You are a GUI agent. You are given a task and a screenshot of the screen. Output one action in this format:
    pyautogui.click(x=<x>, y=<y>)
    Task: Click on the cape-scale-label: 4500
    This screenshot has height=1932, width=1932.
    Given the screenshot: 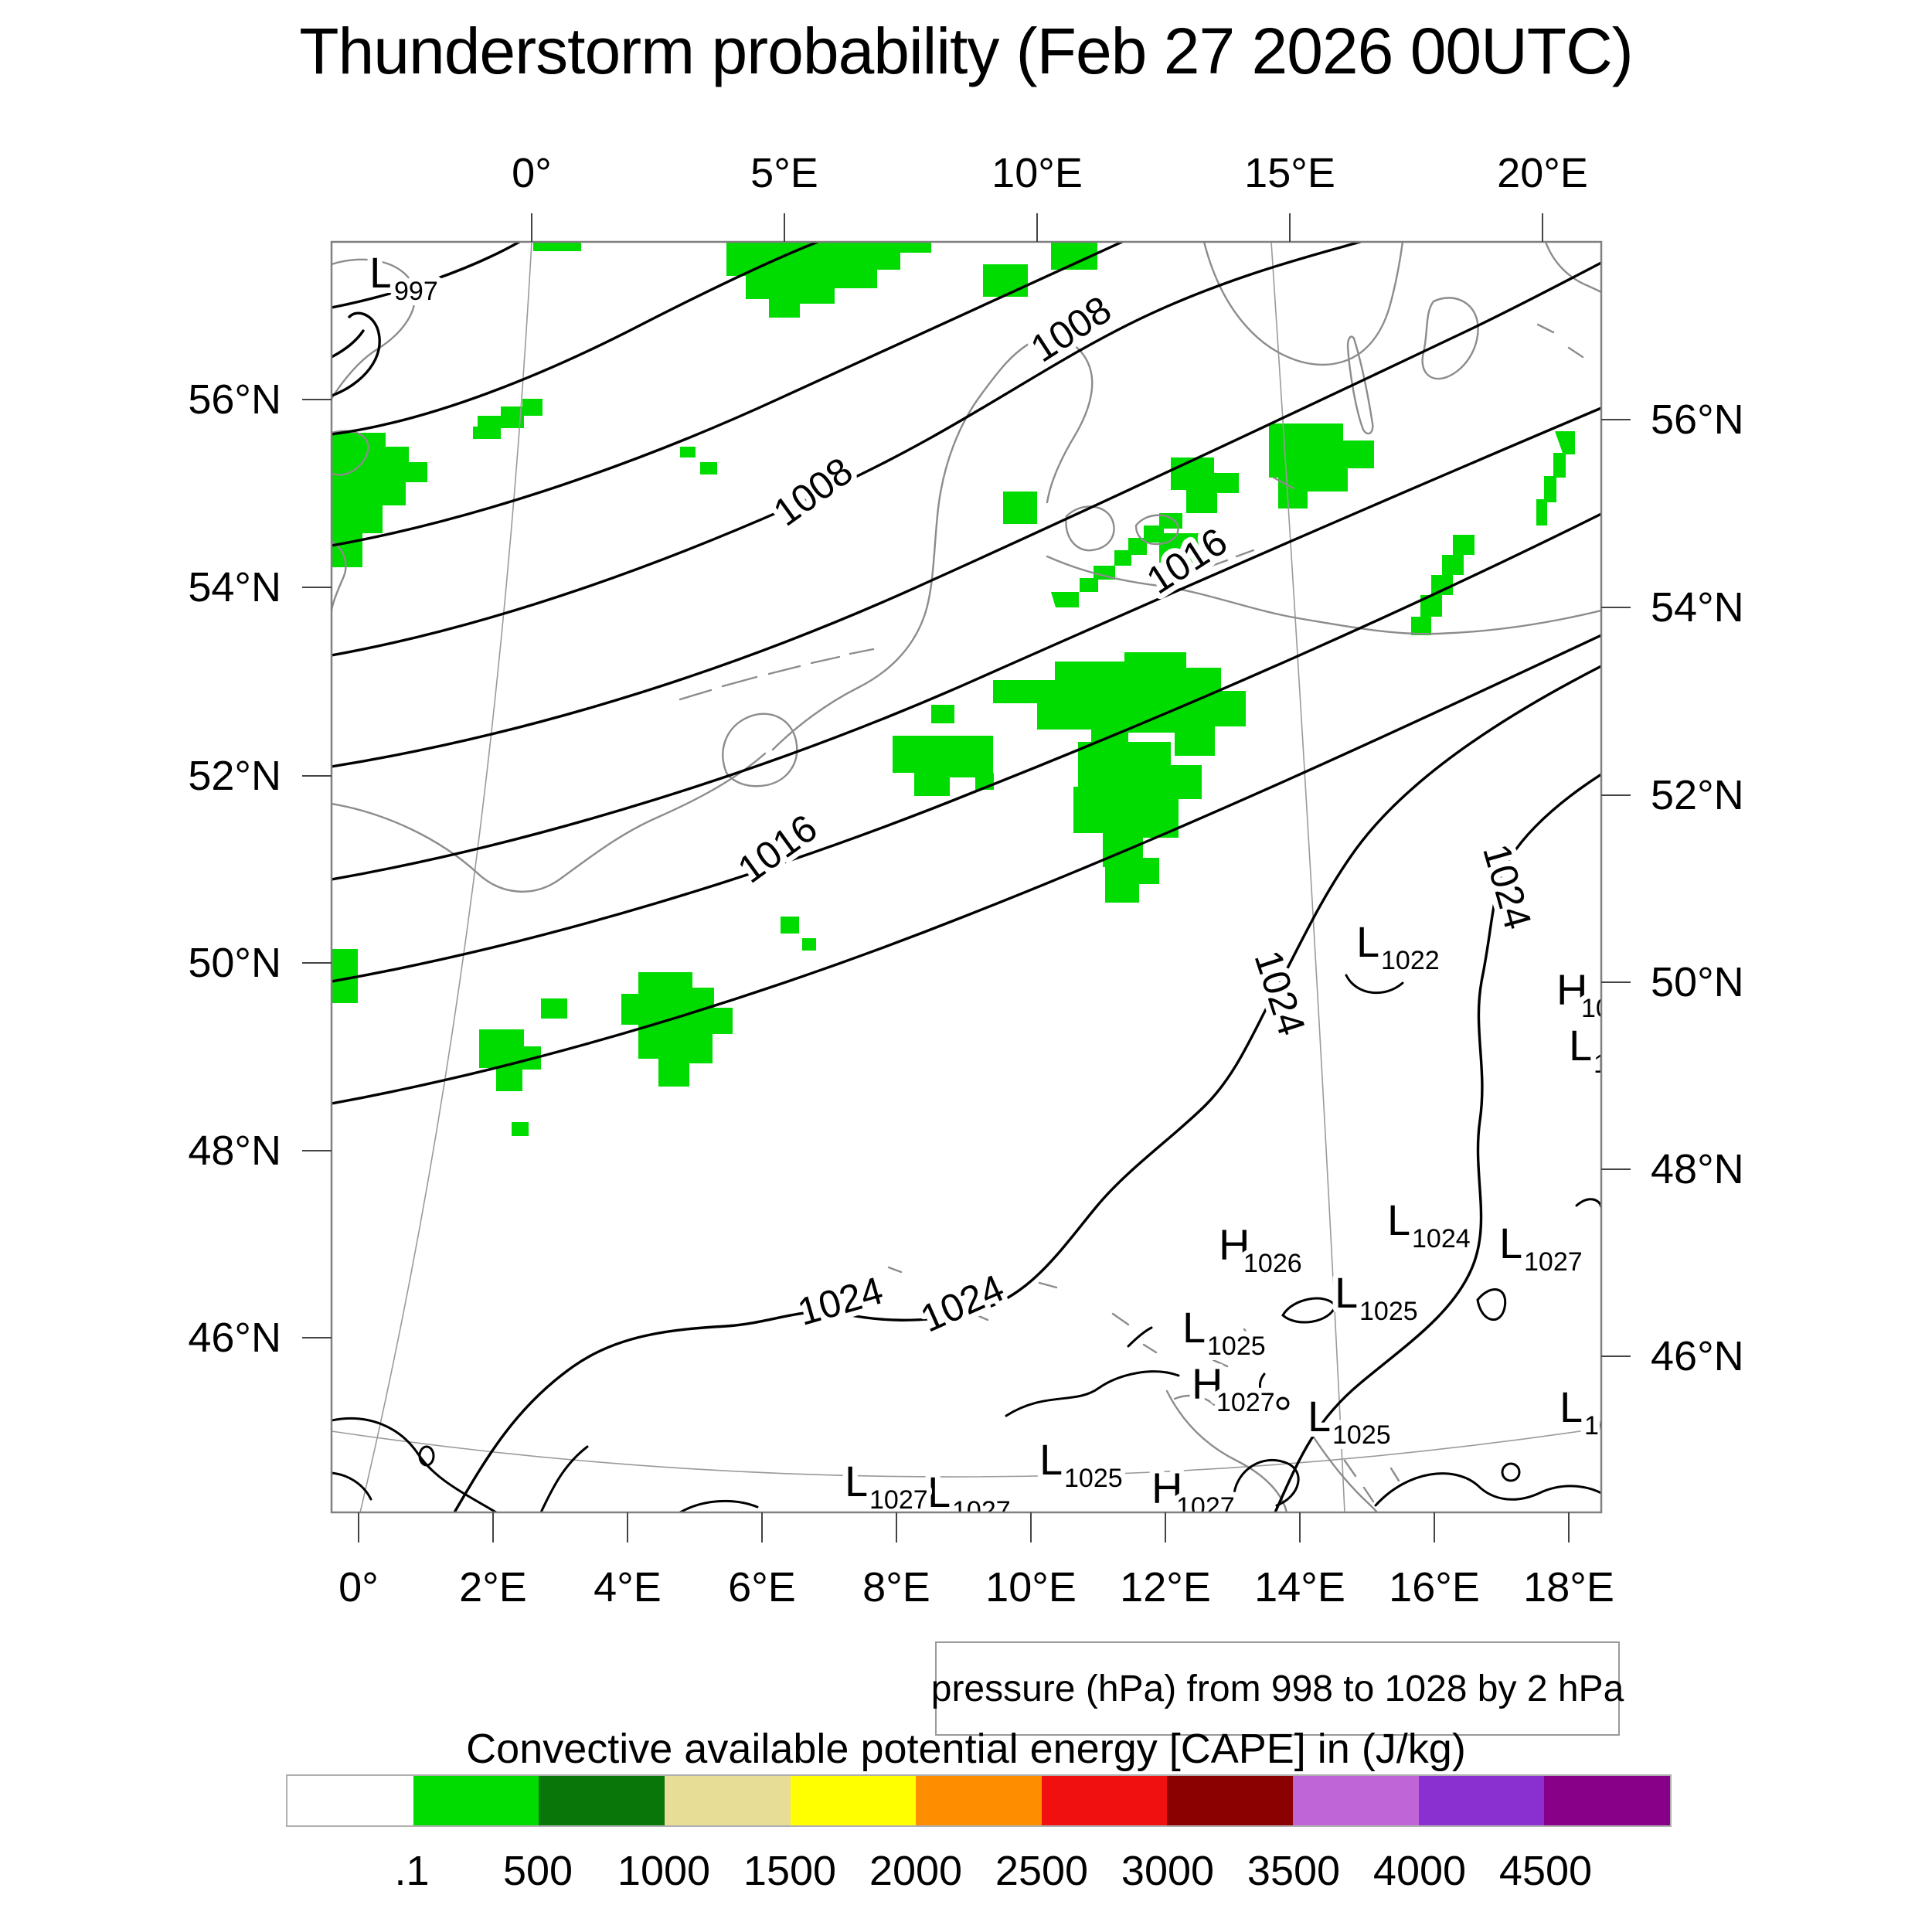 What is the action you would take?
    pyautogui.click(x=1546, y=1871)
    